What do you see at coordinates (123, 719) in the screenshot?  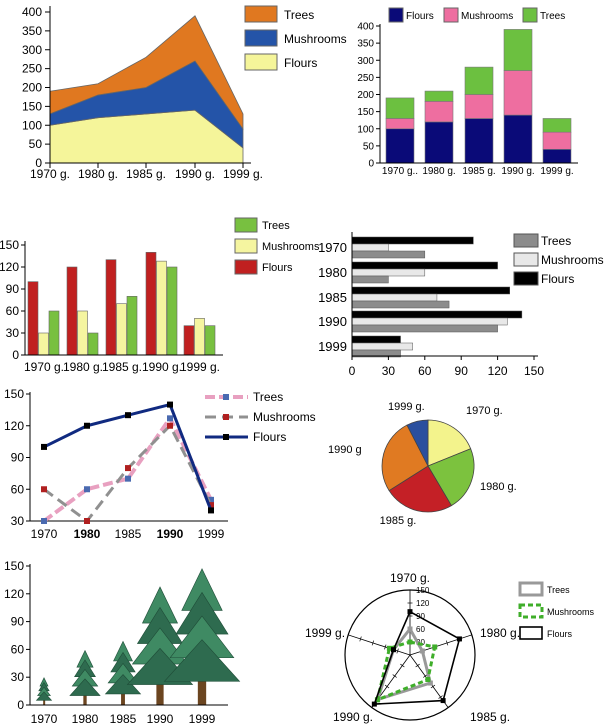 I see `x-tick-label: 1985` at bounding box center [123, 719].